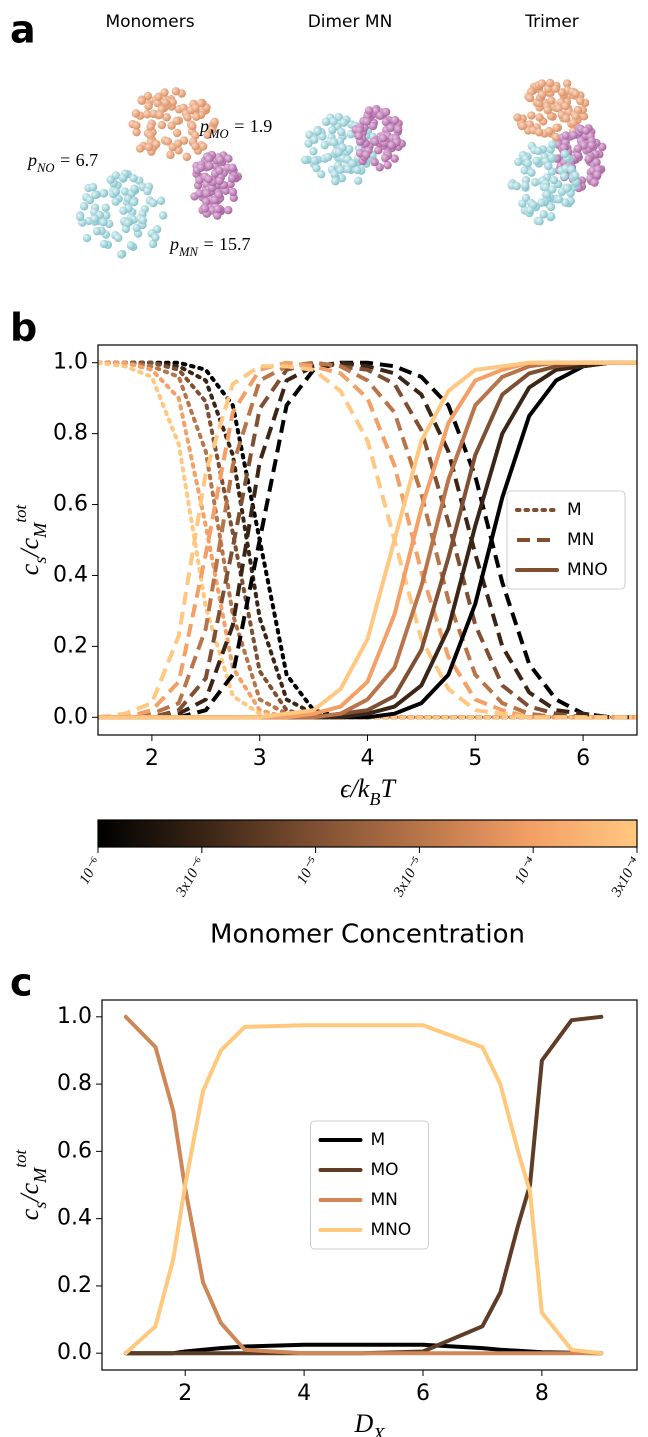 The image size is (648, 1437). What do you see at coordinates (40, 530) in the screenshot?
I see `label-part: M` at bounding box center [40, 530].